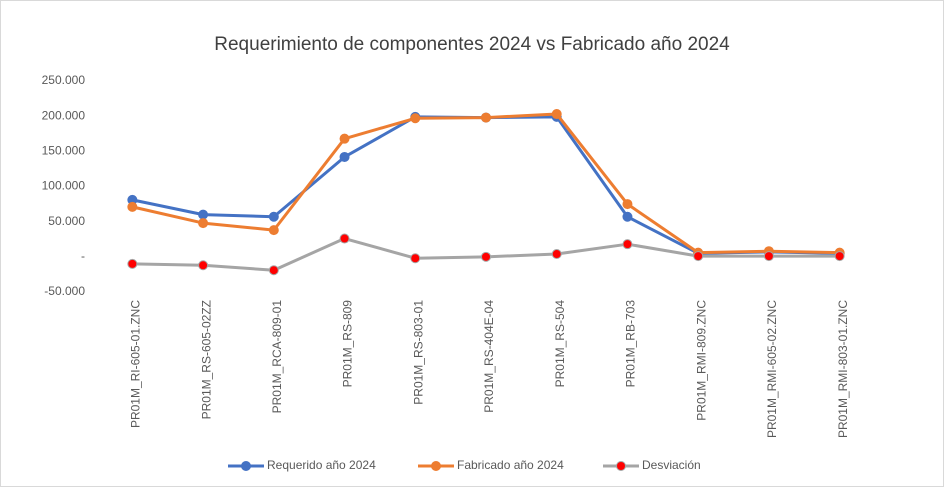 The image size is (944, 487). I want to click on x-tick-label: PR01M_RS-605-02ZZ, so click(206, 359).